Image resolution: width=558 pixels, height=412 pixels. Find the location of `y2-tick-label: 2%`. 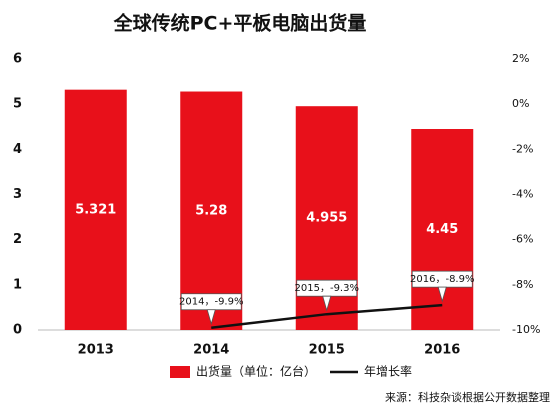

y2-tick-label: 2% is located at coordinates (520, 58).